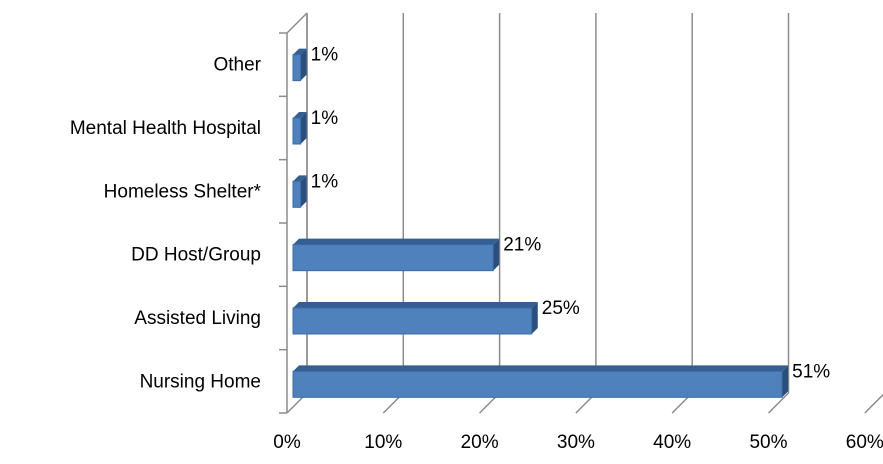 This screenshot has height=464, width=883. What do you see at coordinates (297, 23) in the screenshot?
I see `wall-top-edge` at bounding box center [297, 23].